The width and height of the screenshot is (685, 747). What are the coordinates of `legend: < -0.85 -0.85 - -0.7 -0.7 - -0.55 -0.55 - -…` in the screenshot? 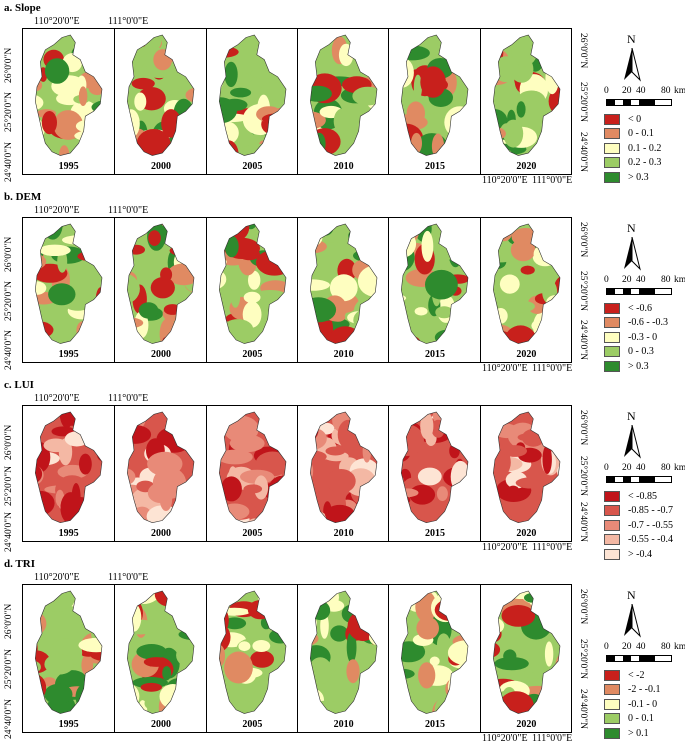 It's located at (638, 525).